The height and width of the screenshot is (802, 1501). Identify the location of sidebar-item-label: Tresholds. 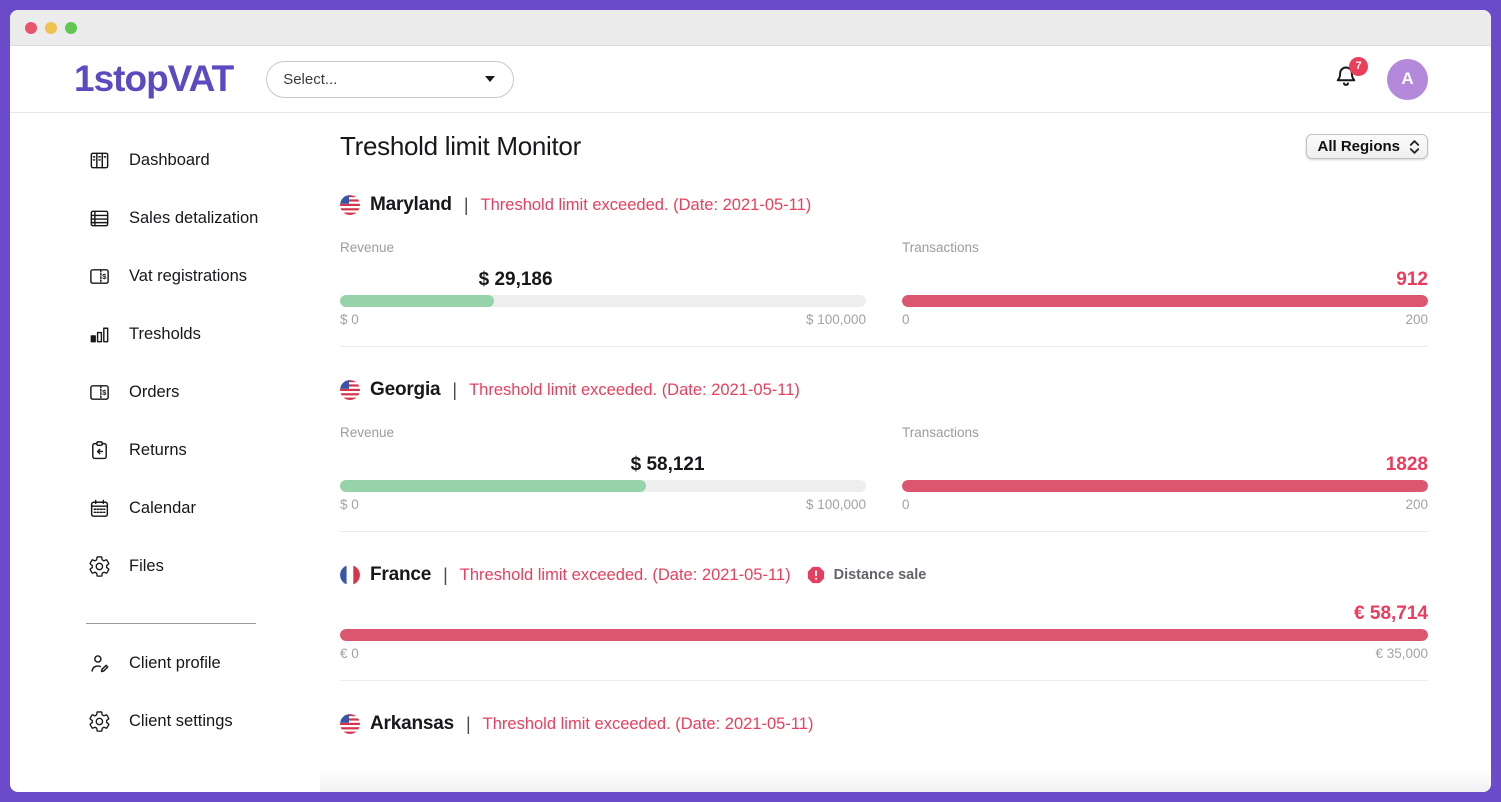
(165, 333).